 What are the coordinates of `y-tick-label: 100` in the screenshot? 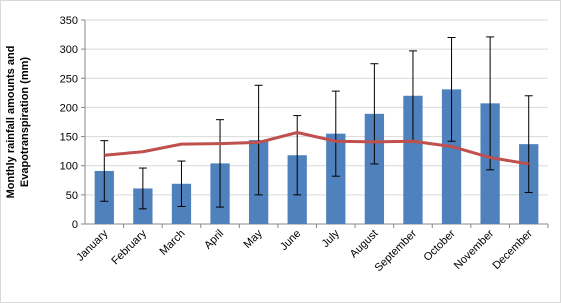 It's located at (69, 167).